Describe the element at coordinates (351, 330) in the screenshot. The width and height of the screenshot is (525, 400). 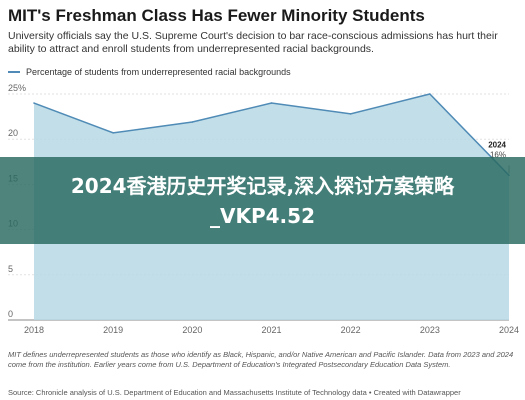
I see `x-tick-label: 2022` at that location.